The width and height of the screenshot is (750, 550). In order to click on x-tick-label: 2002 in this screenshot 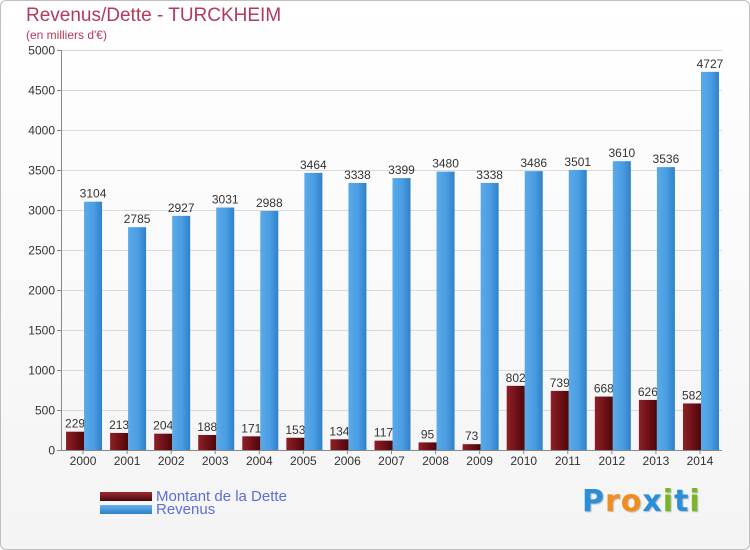, I will do `click(171, 461)`.